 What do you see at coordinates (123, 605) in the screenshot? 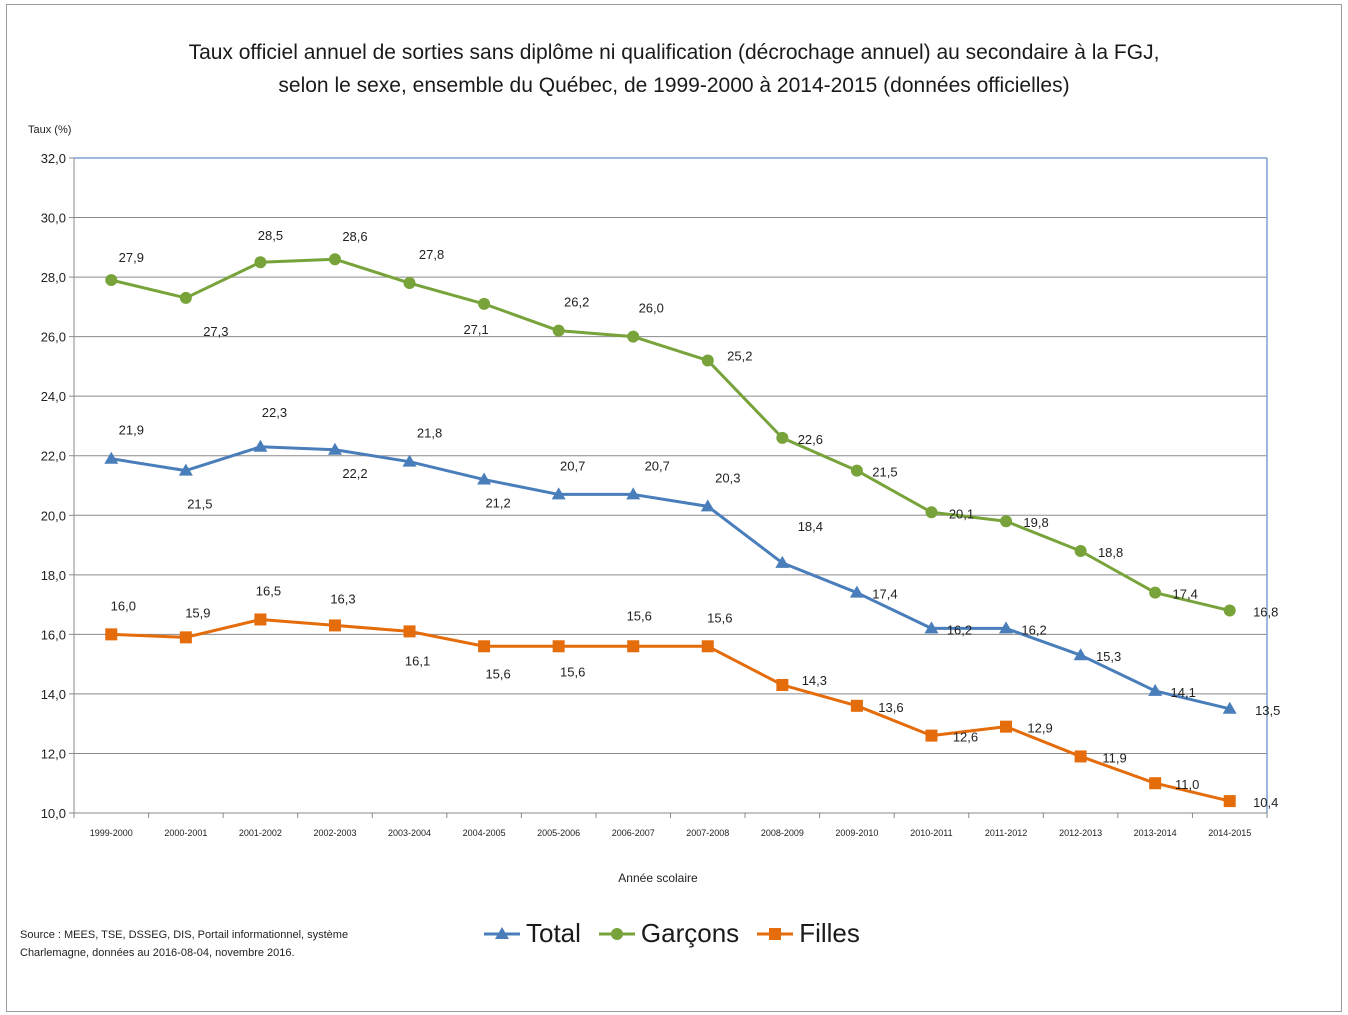
I see `data-label: 16,0` at bounding box center [123, 605].